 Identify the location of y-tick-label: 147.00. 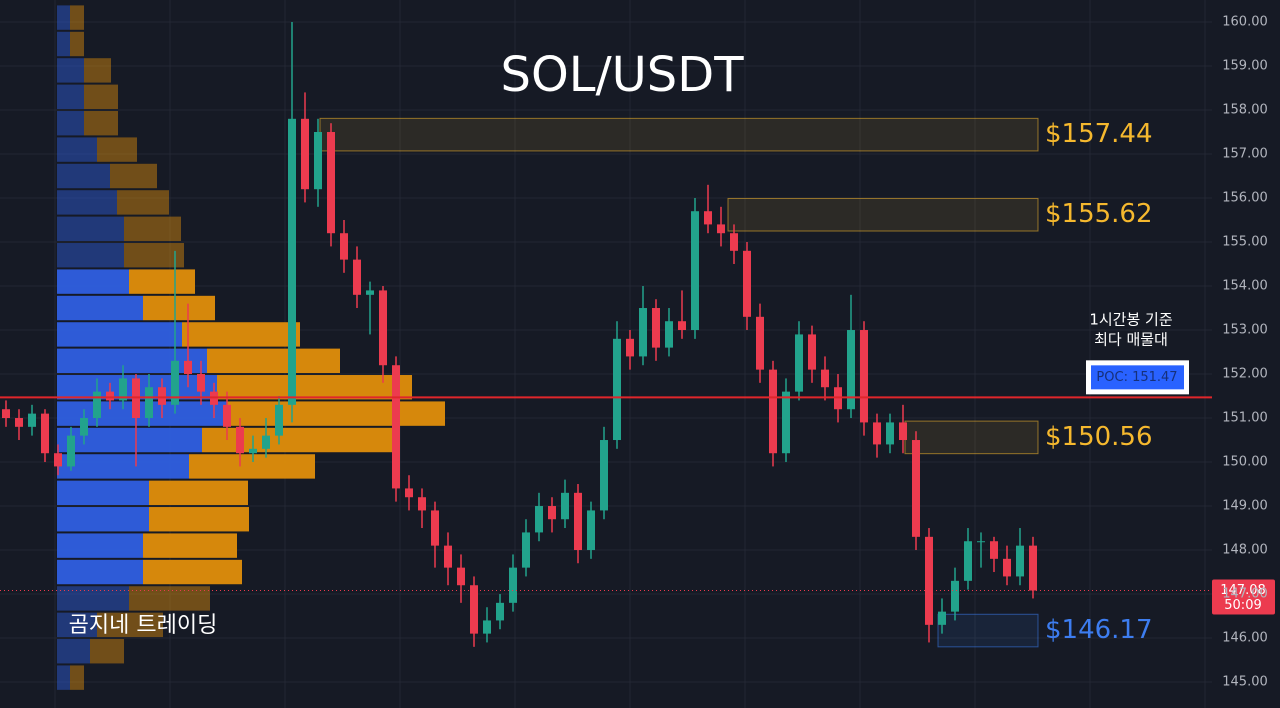
(1245, 594).